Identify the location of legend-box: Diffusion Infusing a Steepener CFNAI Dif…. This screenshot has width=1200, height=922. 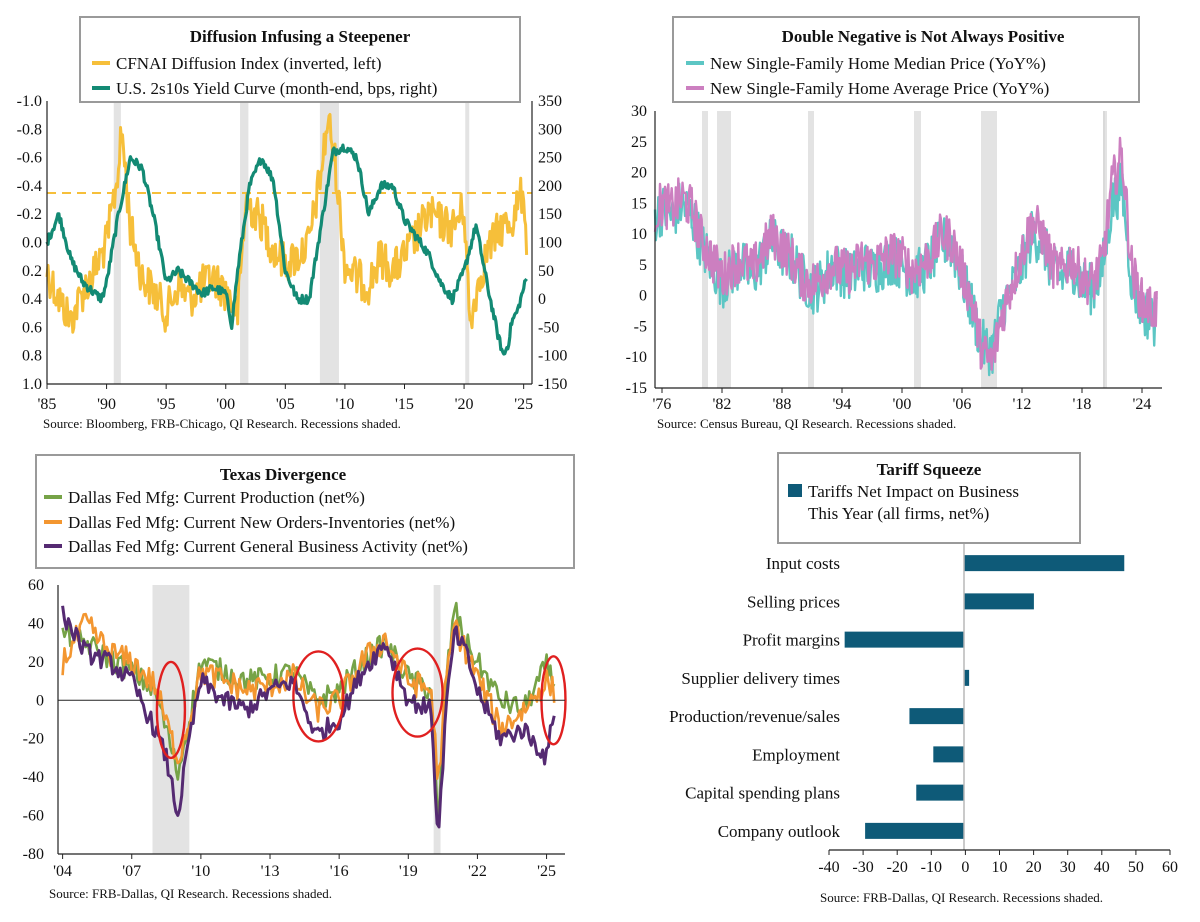
(300, 59).